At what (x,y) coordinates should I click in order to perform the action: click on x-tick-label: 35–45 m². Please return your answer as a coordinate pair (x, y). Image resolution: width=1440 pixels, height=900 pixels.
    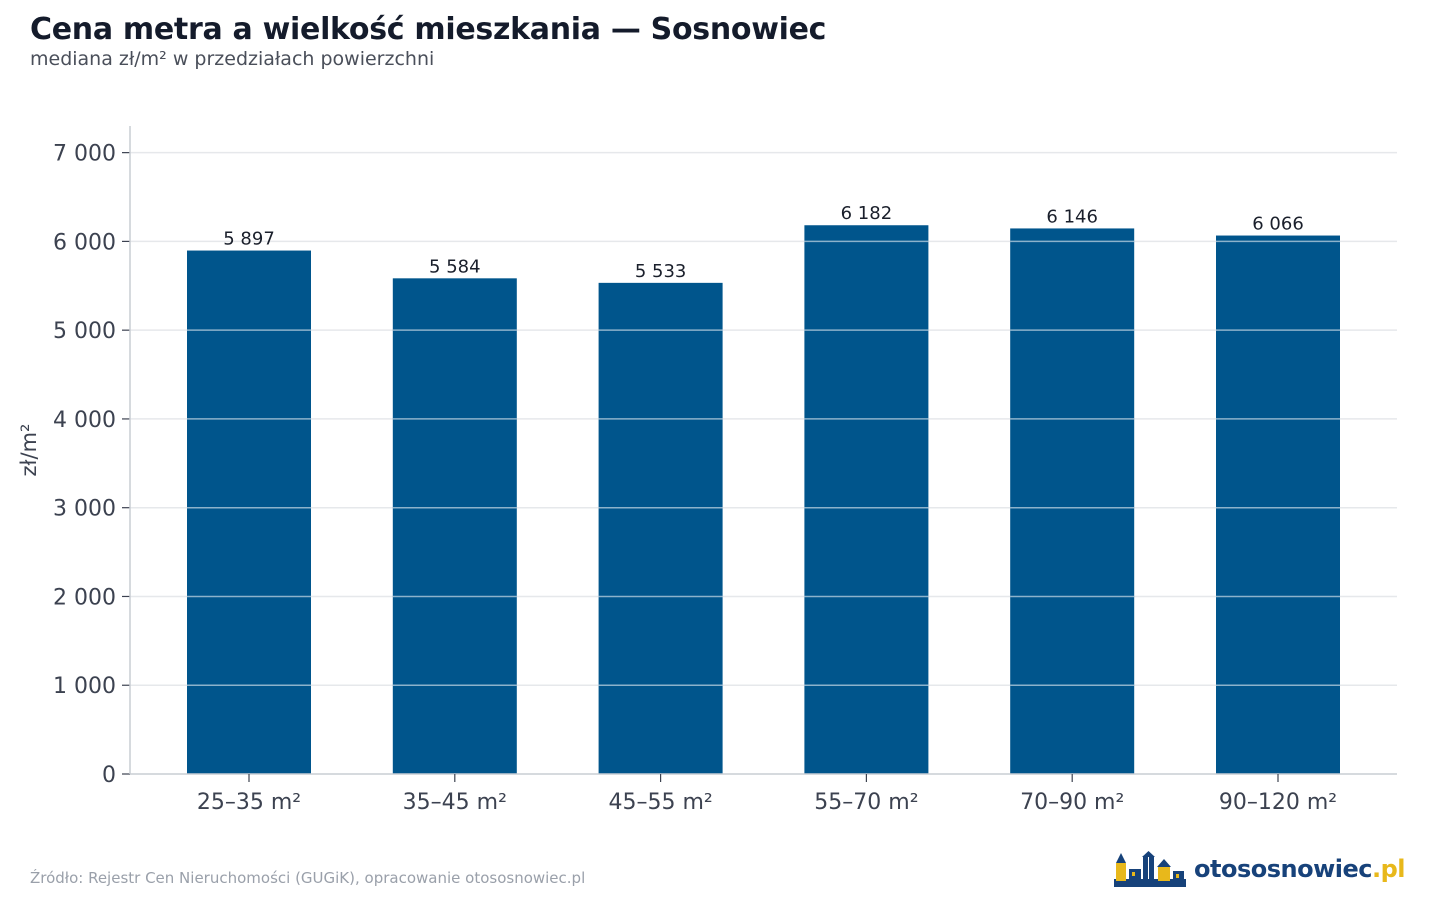
    Looking at the image, I should click on (455, 802).